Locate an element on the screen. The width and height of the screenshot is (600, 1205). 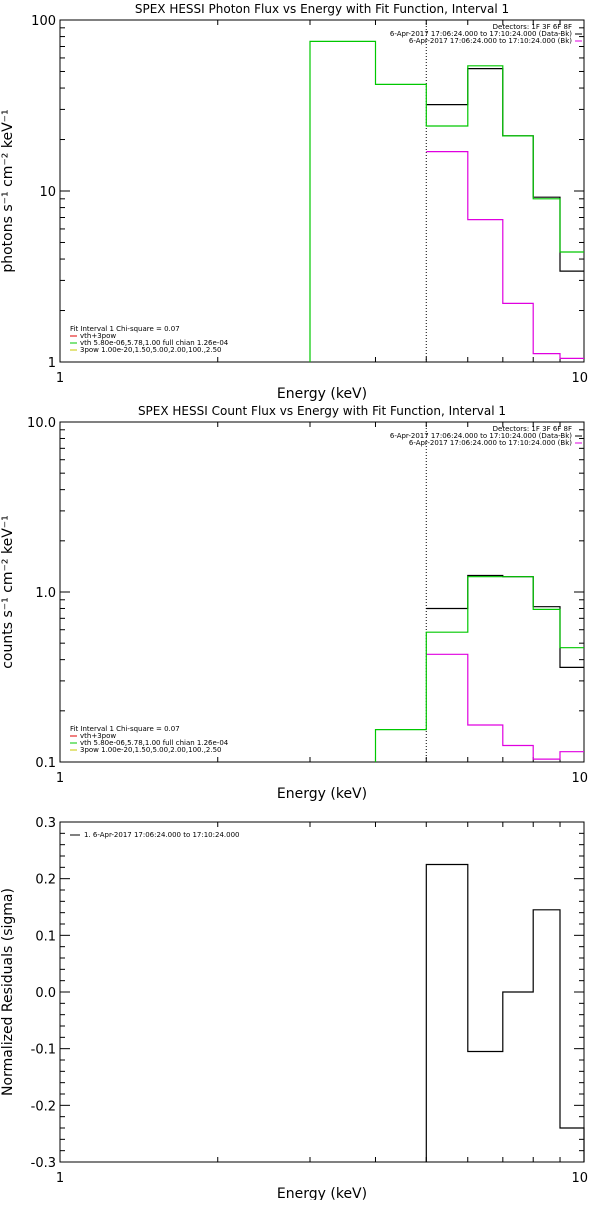
y-tick-label: 0.0 is located at coordinates (45, 993).